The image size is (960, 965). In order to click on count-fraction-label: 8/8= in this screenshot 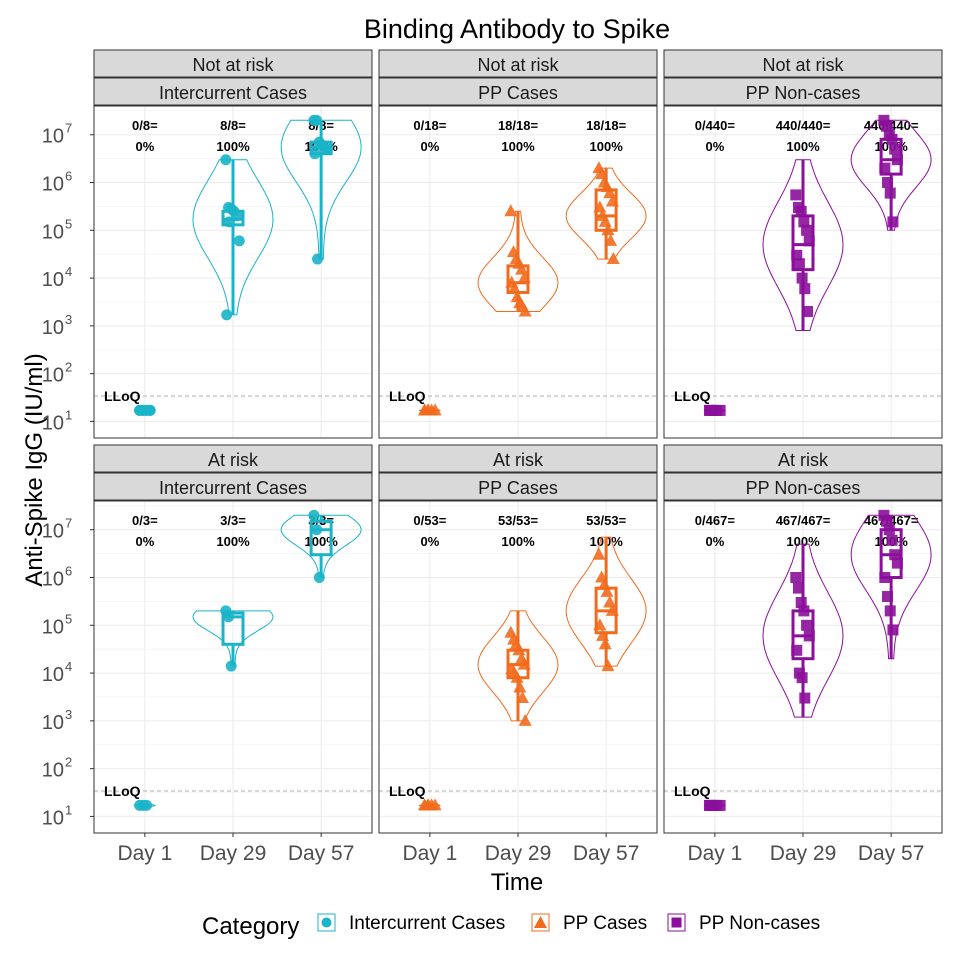, I will do `click(233, 125)`.